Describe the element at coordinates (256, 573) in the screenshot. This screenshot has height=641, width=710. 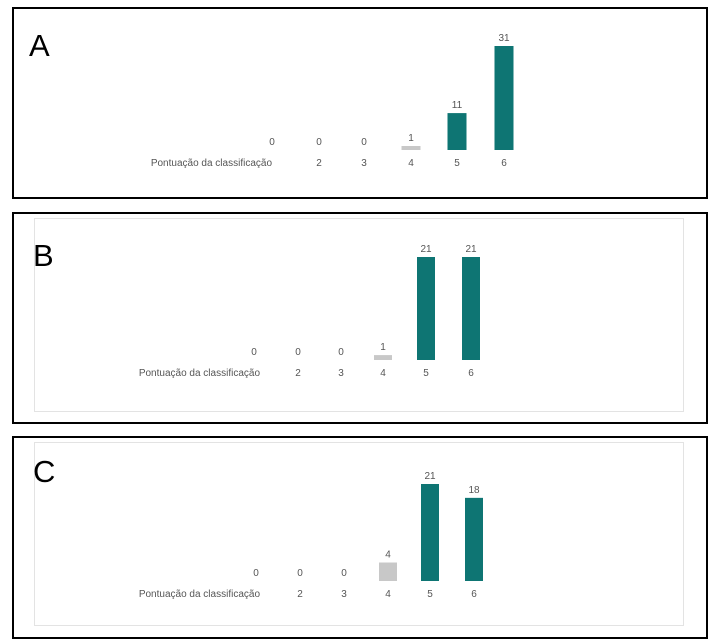
I see `bar-value-label-c-1: 0` at that location.